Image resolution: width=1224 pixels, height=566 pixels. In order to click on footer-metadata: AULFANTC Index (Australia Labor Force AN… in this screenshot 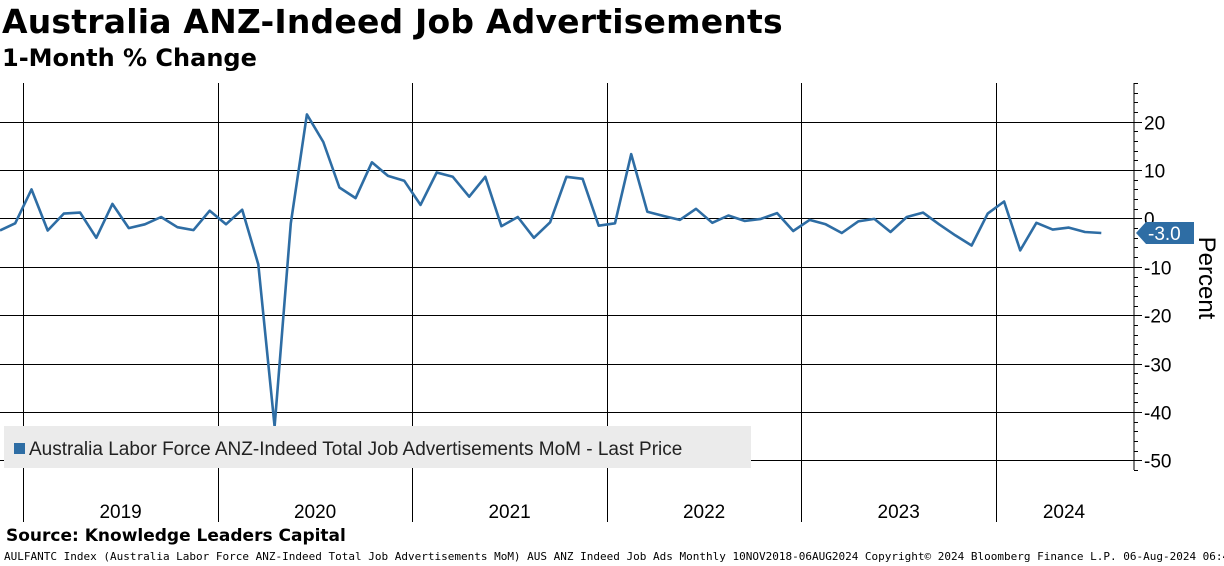, I will do `click(614, 556)`.